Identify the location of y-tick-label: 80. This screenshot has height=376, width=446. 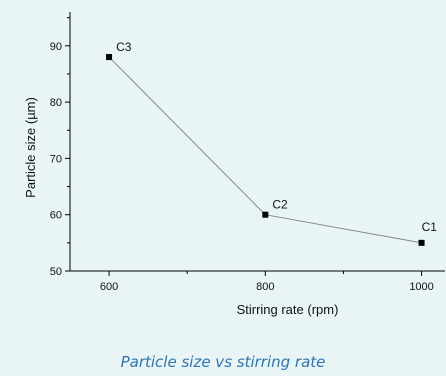
(56, 103).